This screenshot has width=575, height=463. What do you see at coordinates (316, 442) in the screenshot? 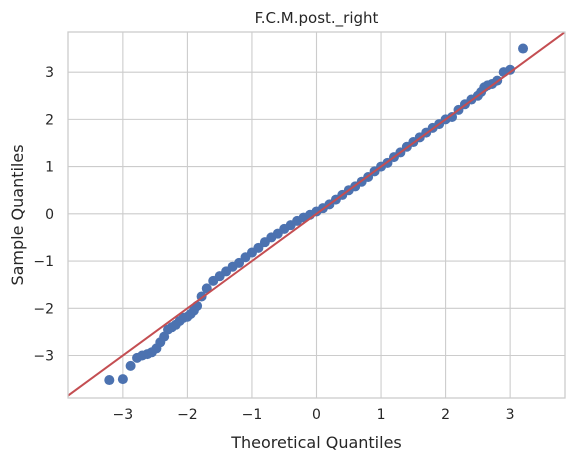
I see `x-axis-label: Theoretical Quantiles` at bounding box center [316, 442].